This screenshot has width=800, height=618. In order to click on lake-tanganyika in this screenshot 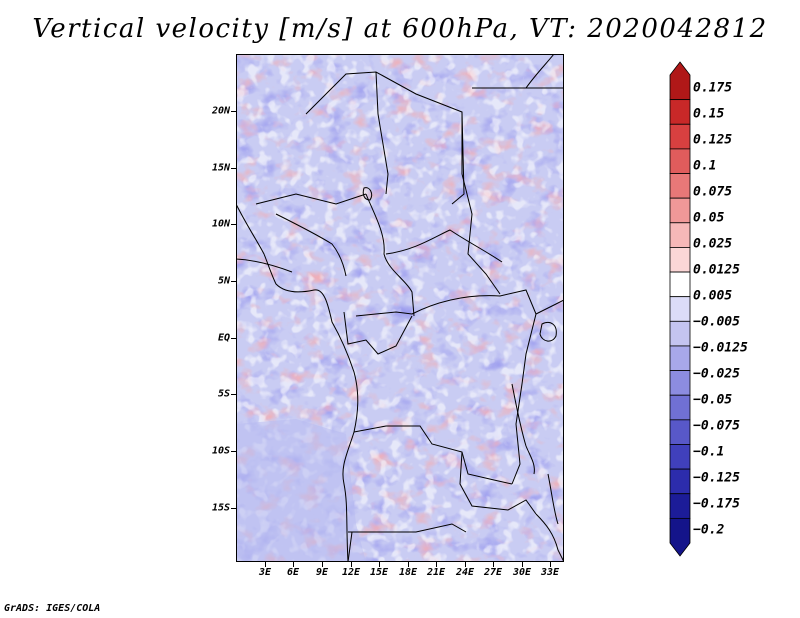, I will do `click(523, 429)`.